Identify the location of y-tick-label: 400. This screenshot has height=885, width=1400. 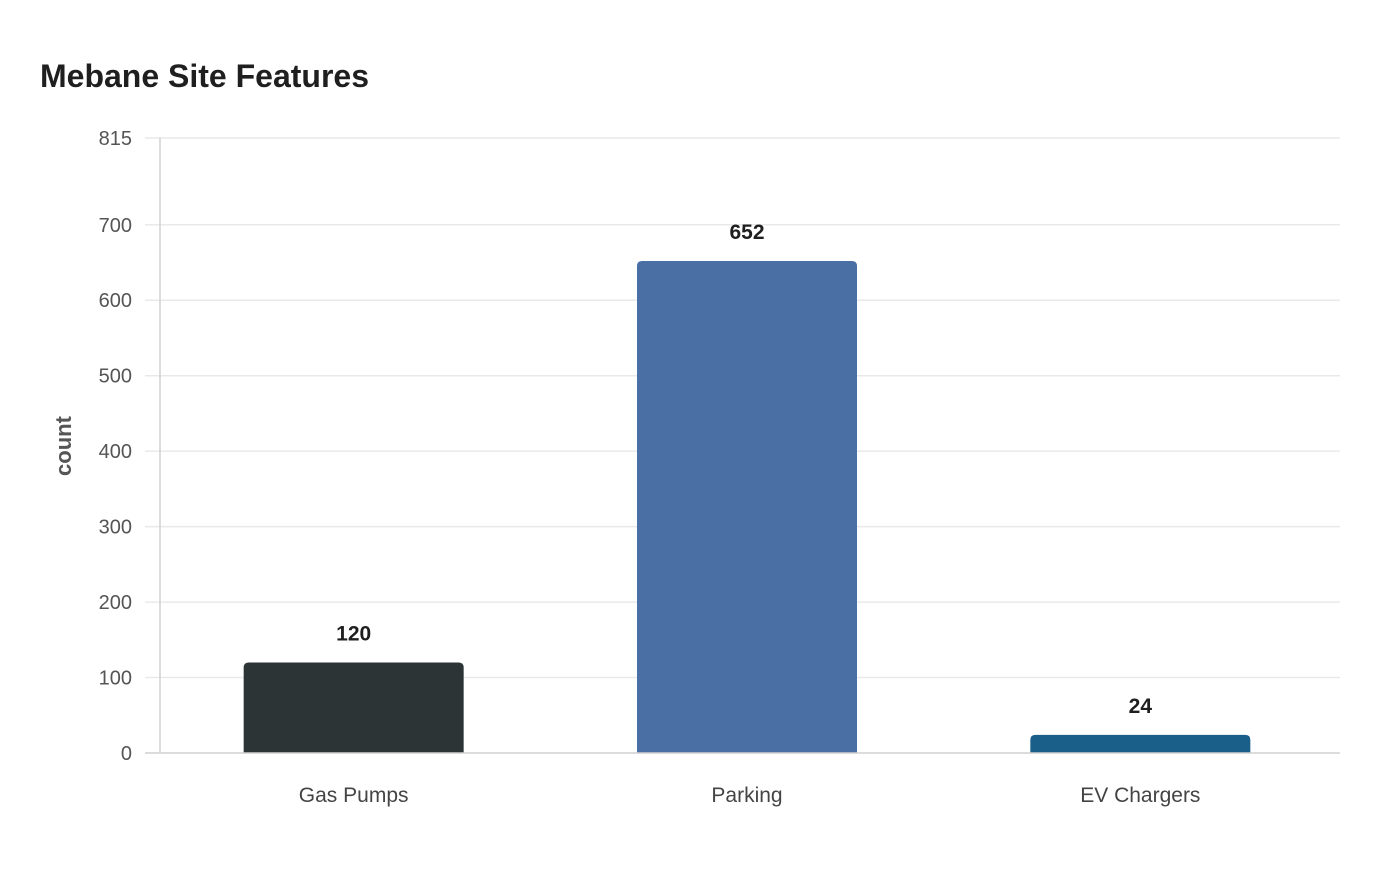
(115, 452).